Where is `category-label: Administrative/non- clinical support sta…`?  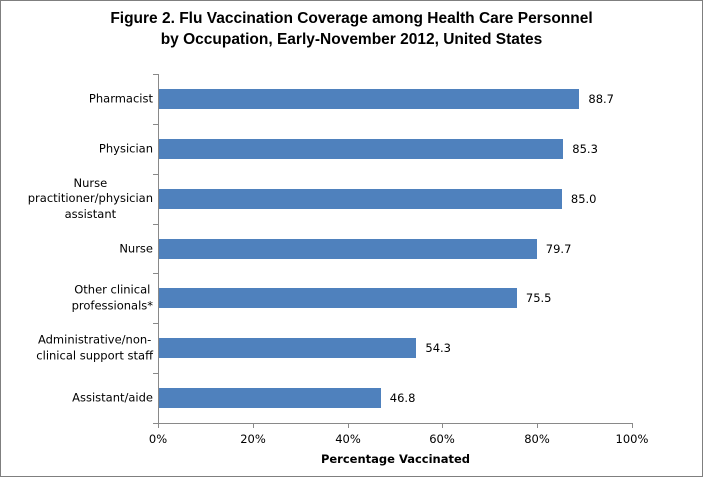 category-label: Administrative/non- clinical support sta… is located at coordinates (94, 347).